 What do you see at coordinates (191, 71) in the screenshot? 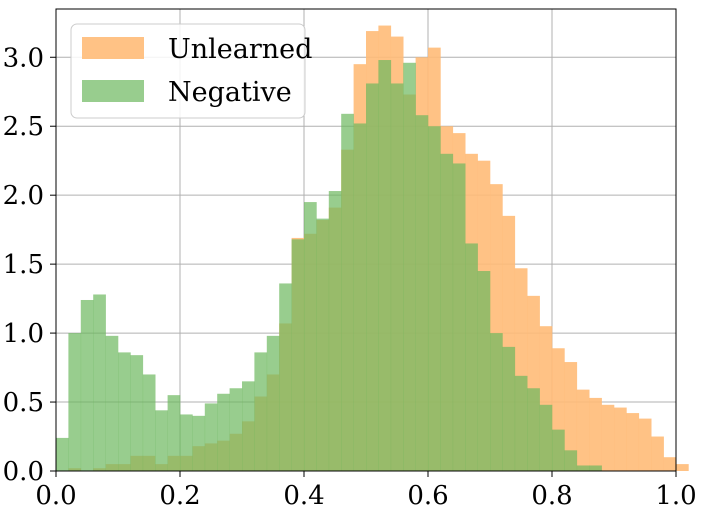
I see `legend: Unlearned Negative` at bounding box center [191, 71].